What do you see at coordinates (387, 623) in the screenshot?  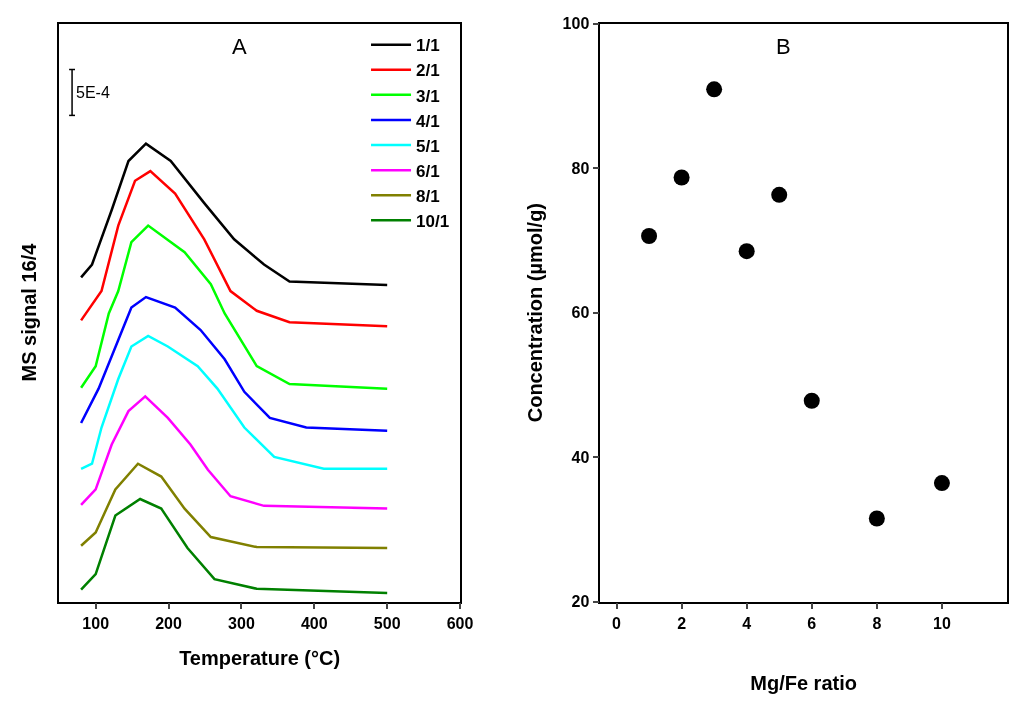 I see `x-tick-label: 500` at bounding box center [387, 623].